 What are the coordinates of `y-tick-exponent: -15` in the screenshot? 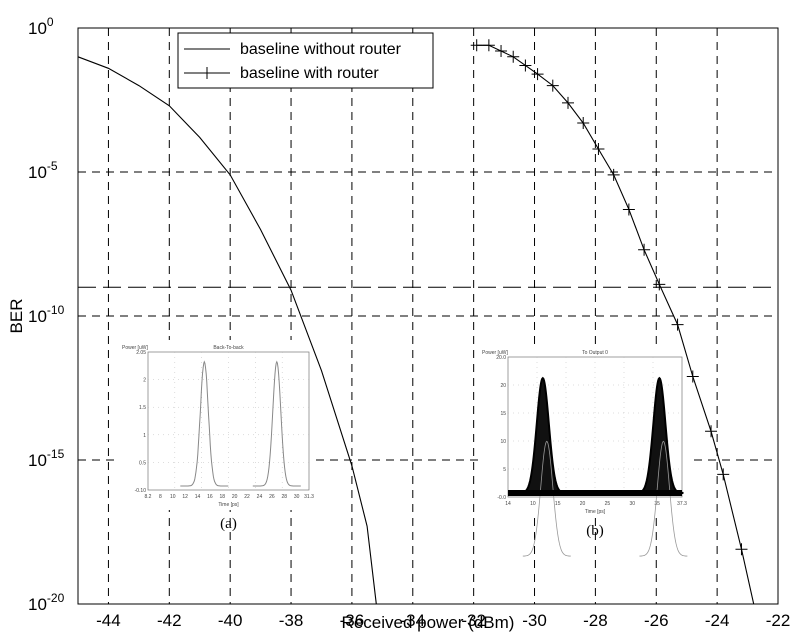 It's located at (56, 454).